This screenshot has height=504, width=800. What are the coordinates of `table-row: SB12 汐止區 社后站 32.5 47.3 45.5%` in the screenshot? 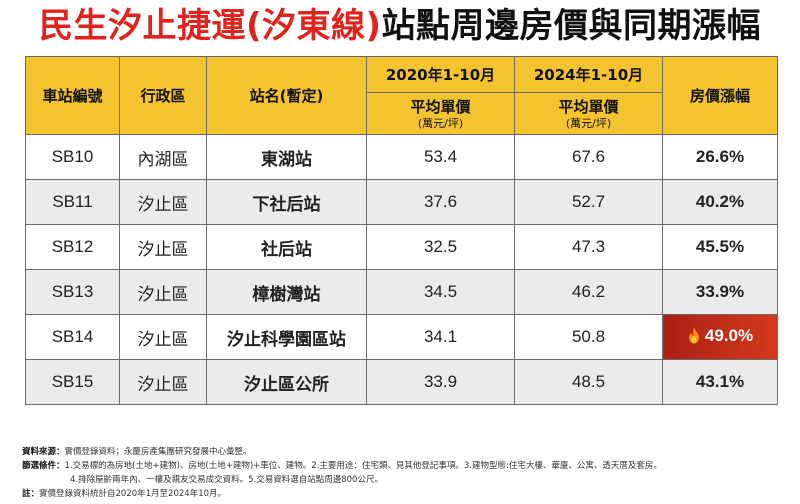 It's located at (401, 247).